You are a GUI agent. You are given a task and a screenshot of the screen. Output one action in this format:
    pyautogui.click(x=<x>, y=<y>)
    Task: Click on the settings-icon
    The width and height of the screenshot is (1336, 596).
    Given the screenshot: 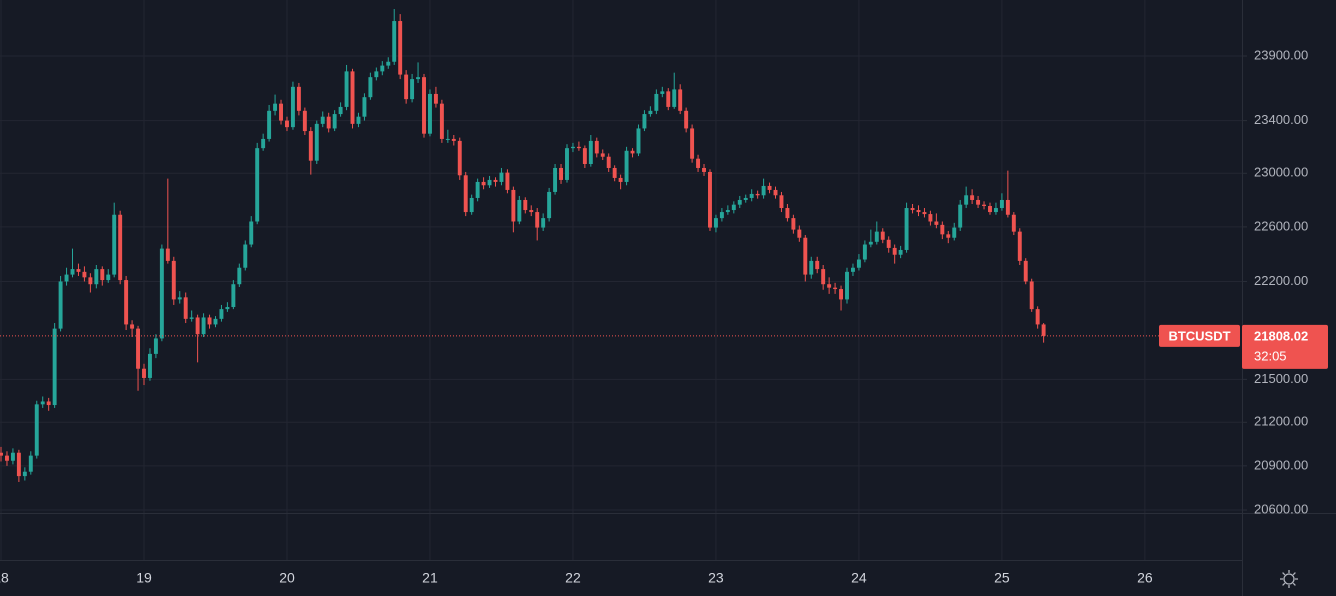 What is the action you would take?
    pyautogui.click(x=1289, y=579)
    